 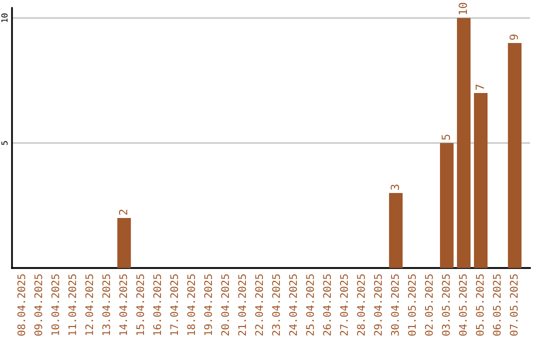 I want to click on x-tick-label: 02.05.2025, so click(x=428, y=305).